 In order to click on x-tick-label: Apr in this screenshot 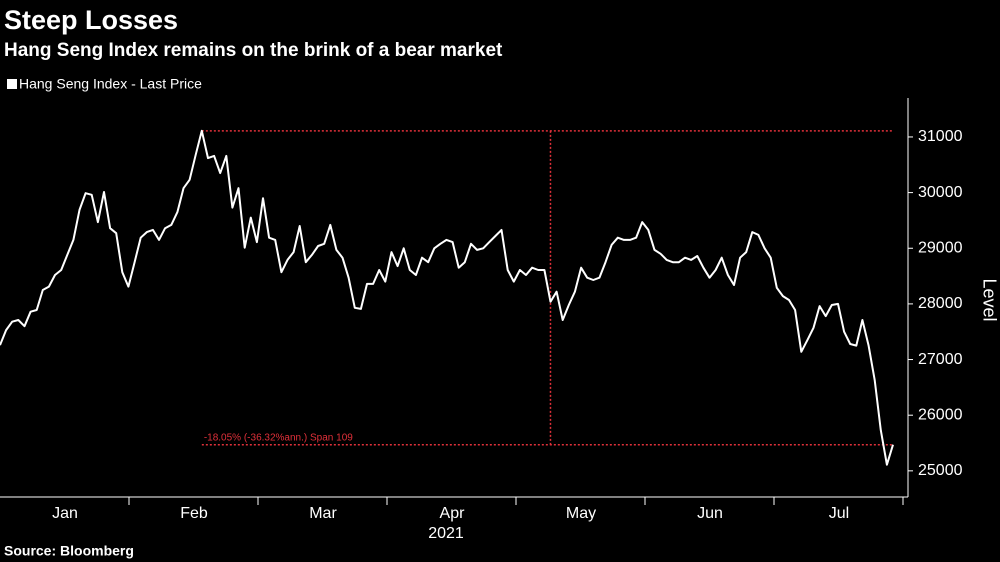, I will do `click(453, 513)`.